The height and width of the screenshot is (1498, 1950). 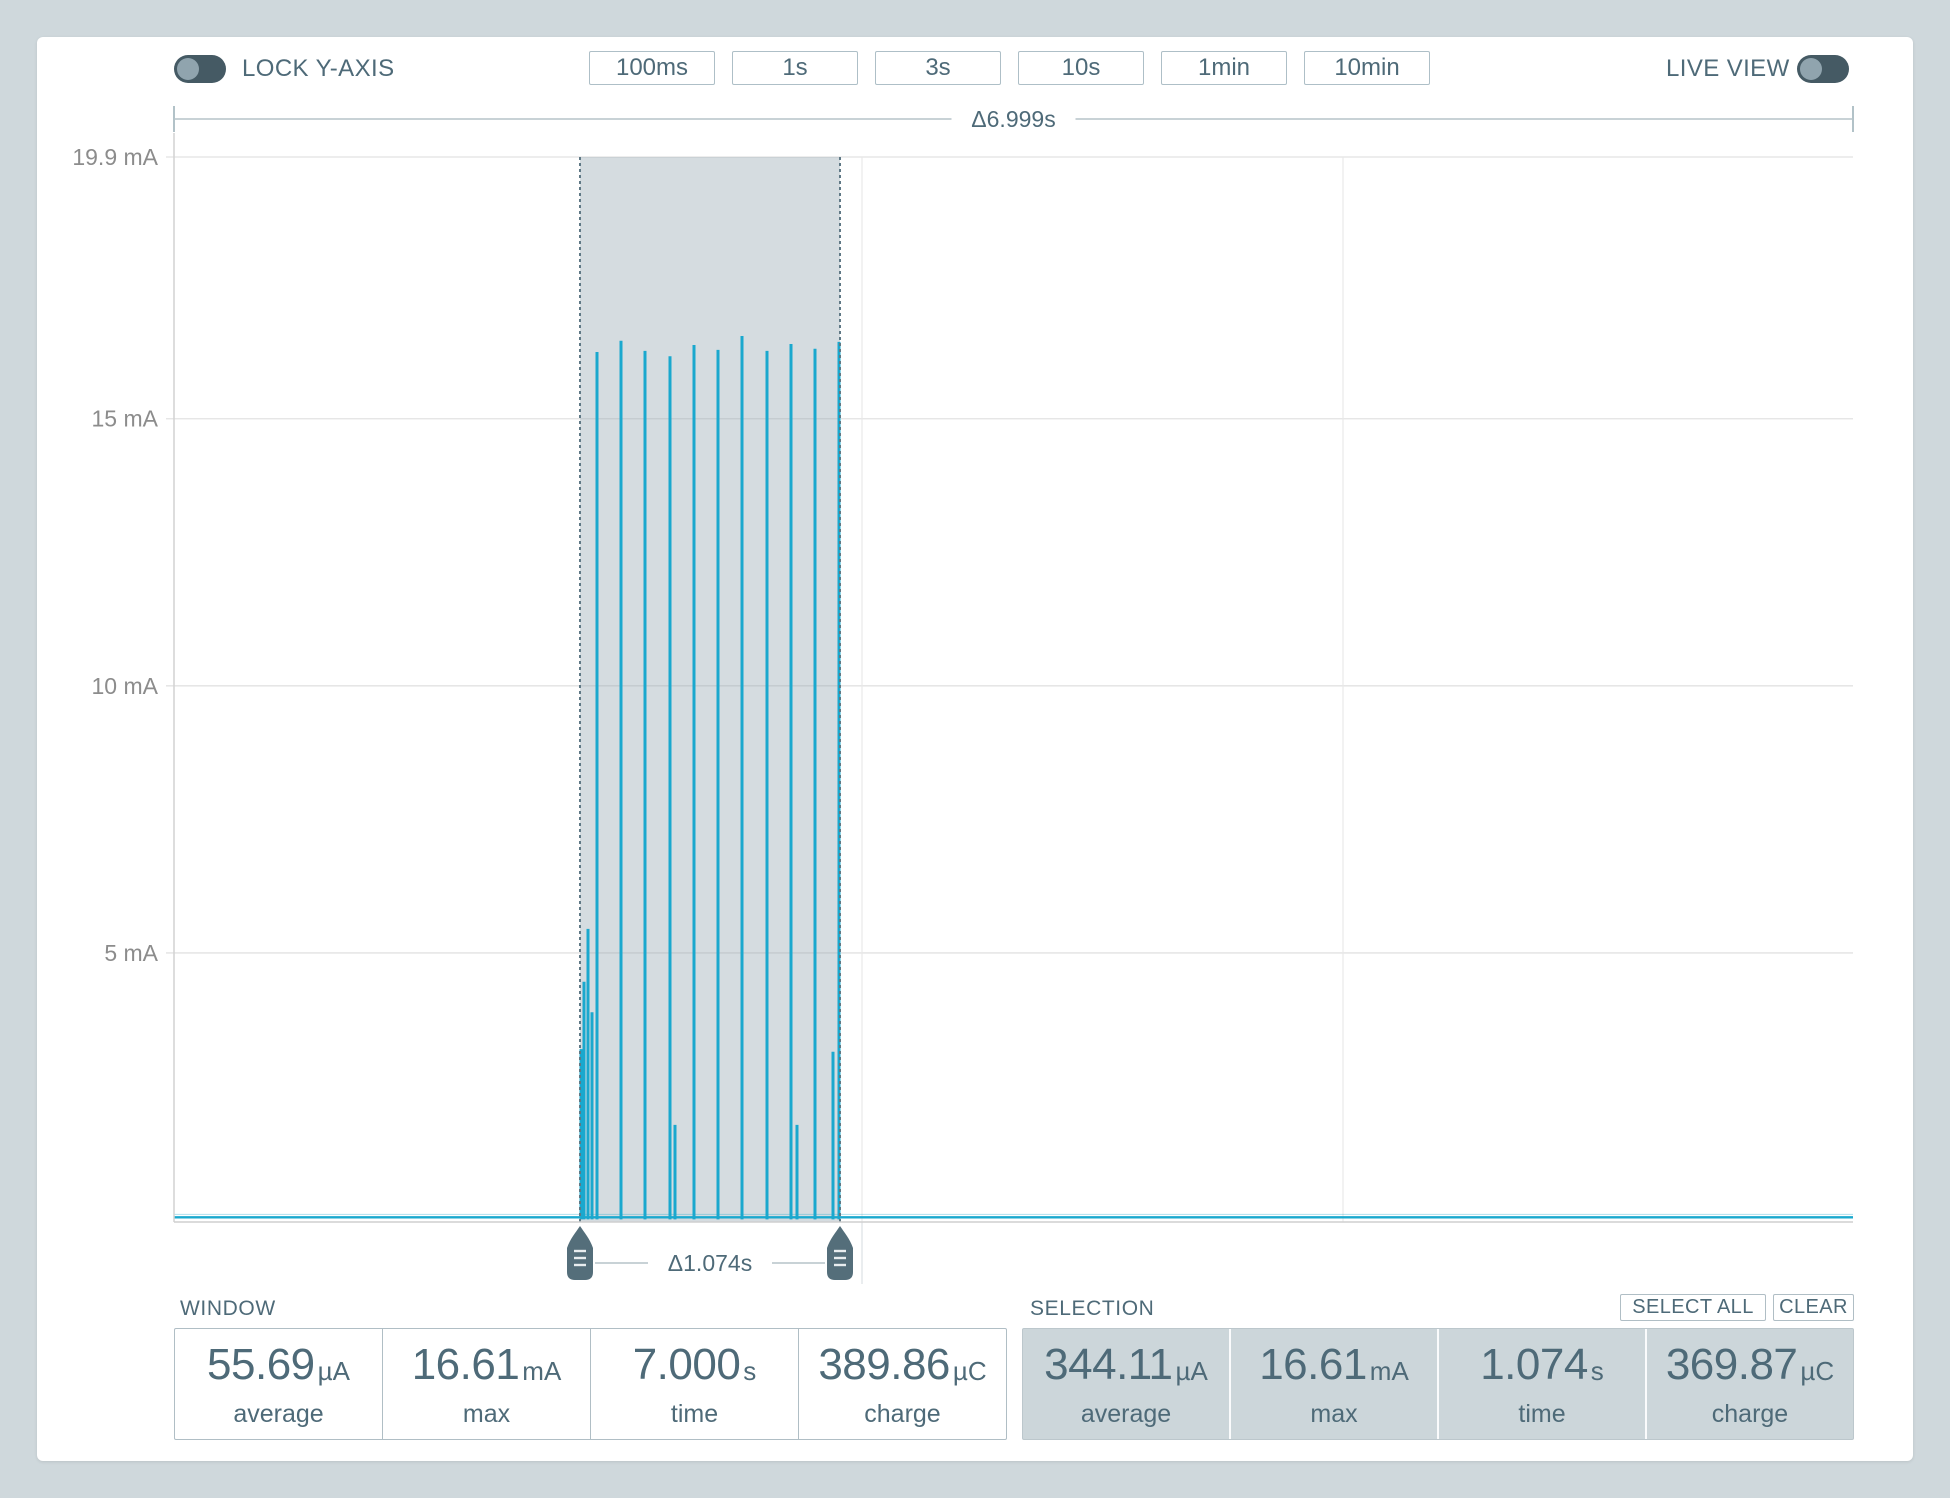 I want to click on selection-max-unit: mA, so click(x=1389, y=1371).